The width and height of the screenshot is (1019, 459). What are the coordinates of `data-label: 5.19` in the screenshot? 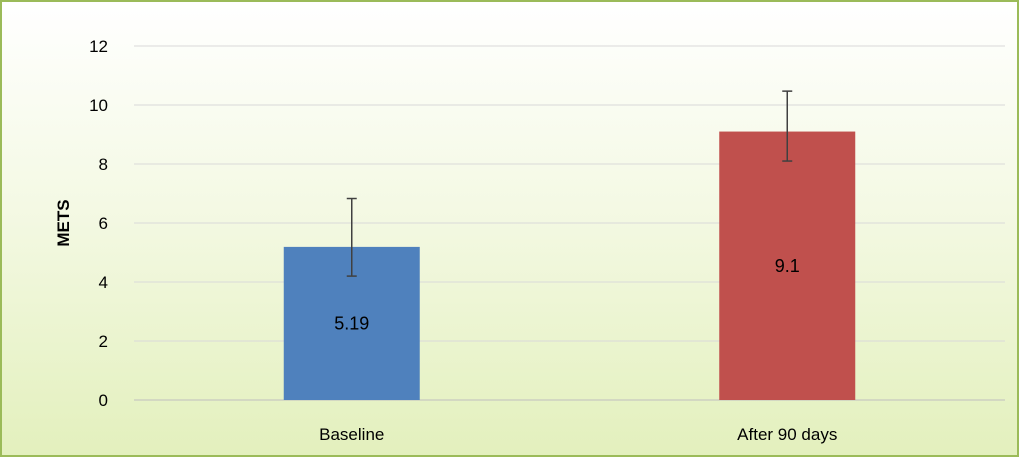 It's located at (351, 323).